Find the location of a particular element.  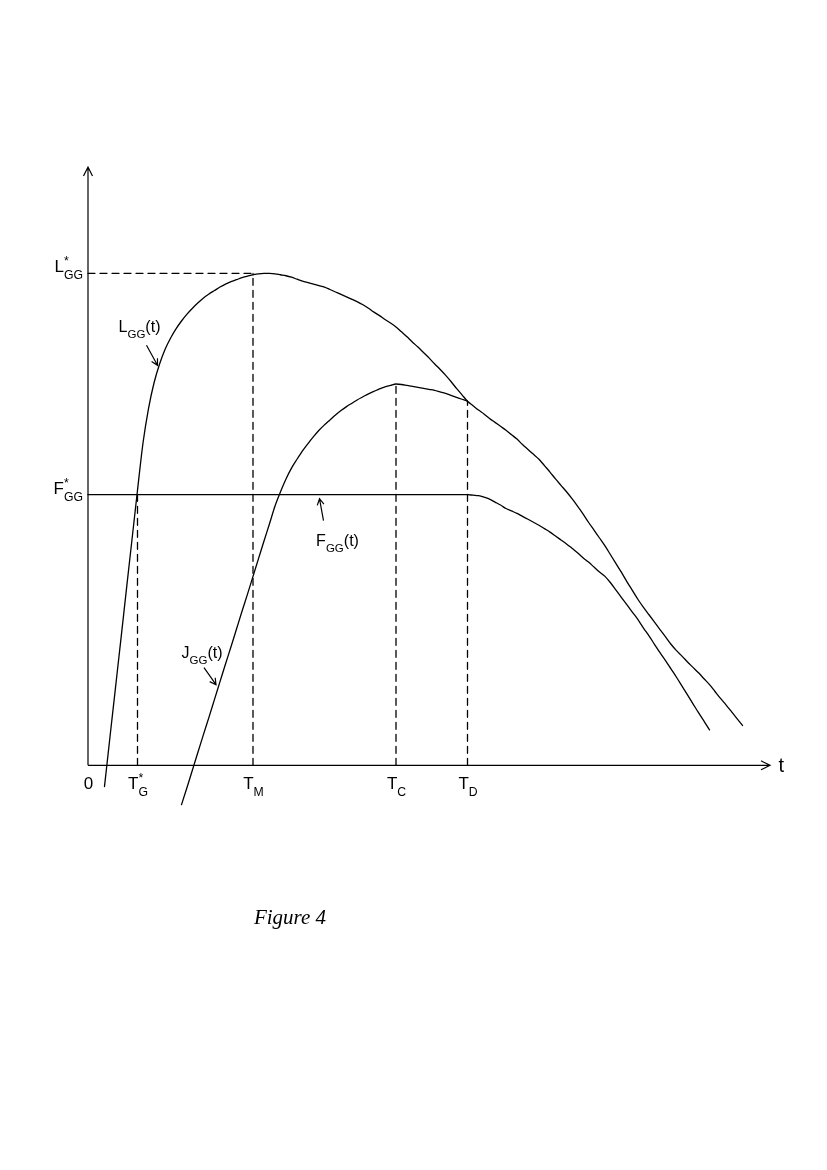

x-tick-label: T$_{M}$ is located at coordinates (253, 786).